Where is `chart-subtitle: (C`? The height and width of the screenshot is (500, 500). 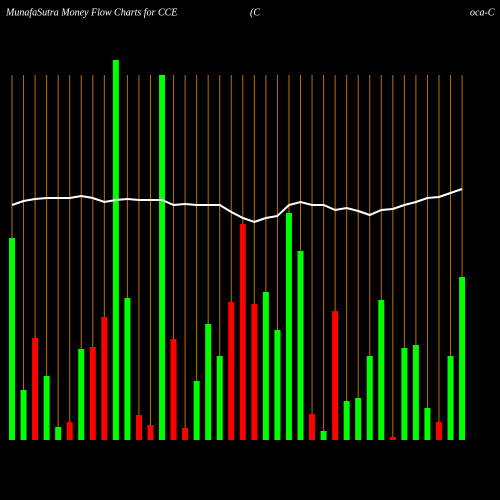 chart-subtitle: (C is located at coordinates (255, 12).